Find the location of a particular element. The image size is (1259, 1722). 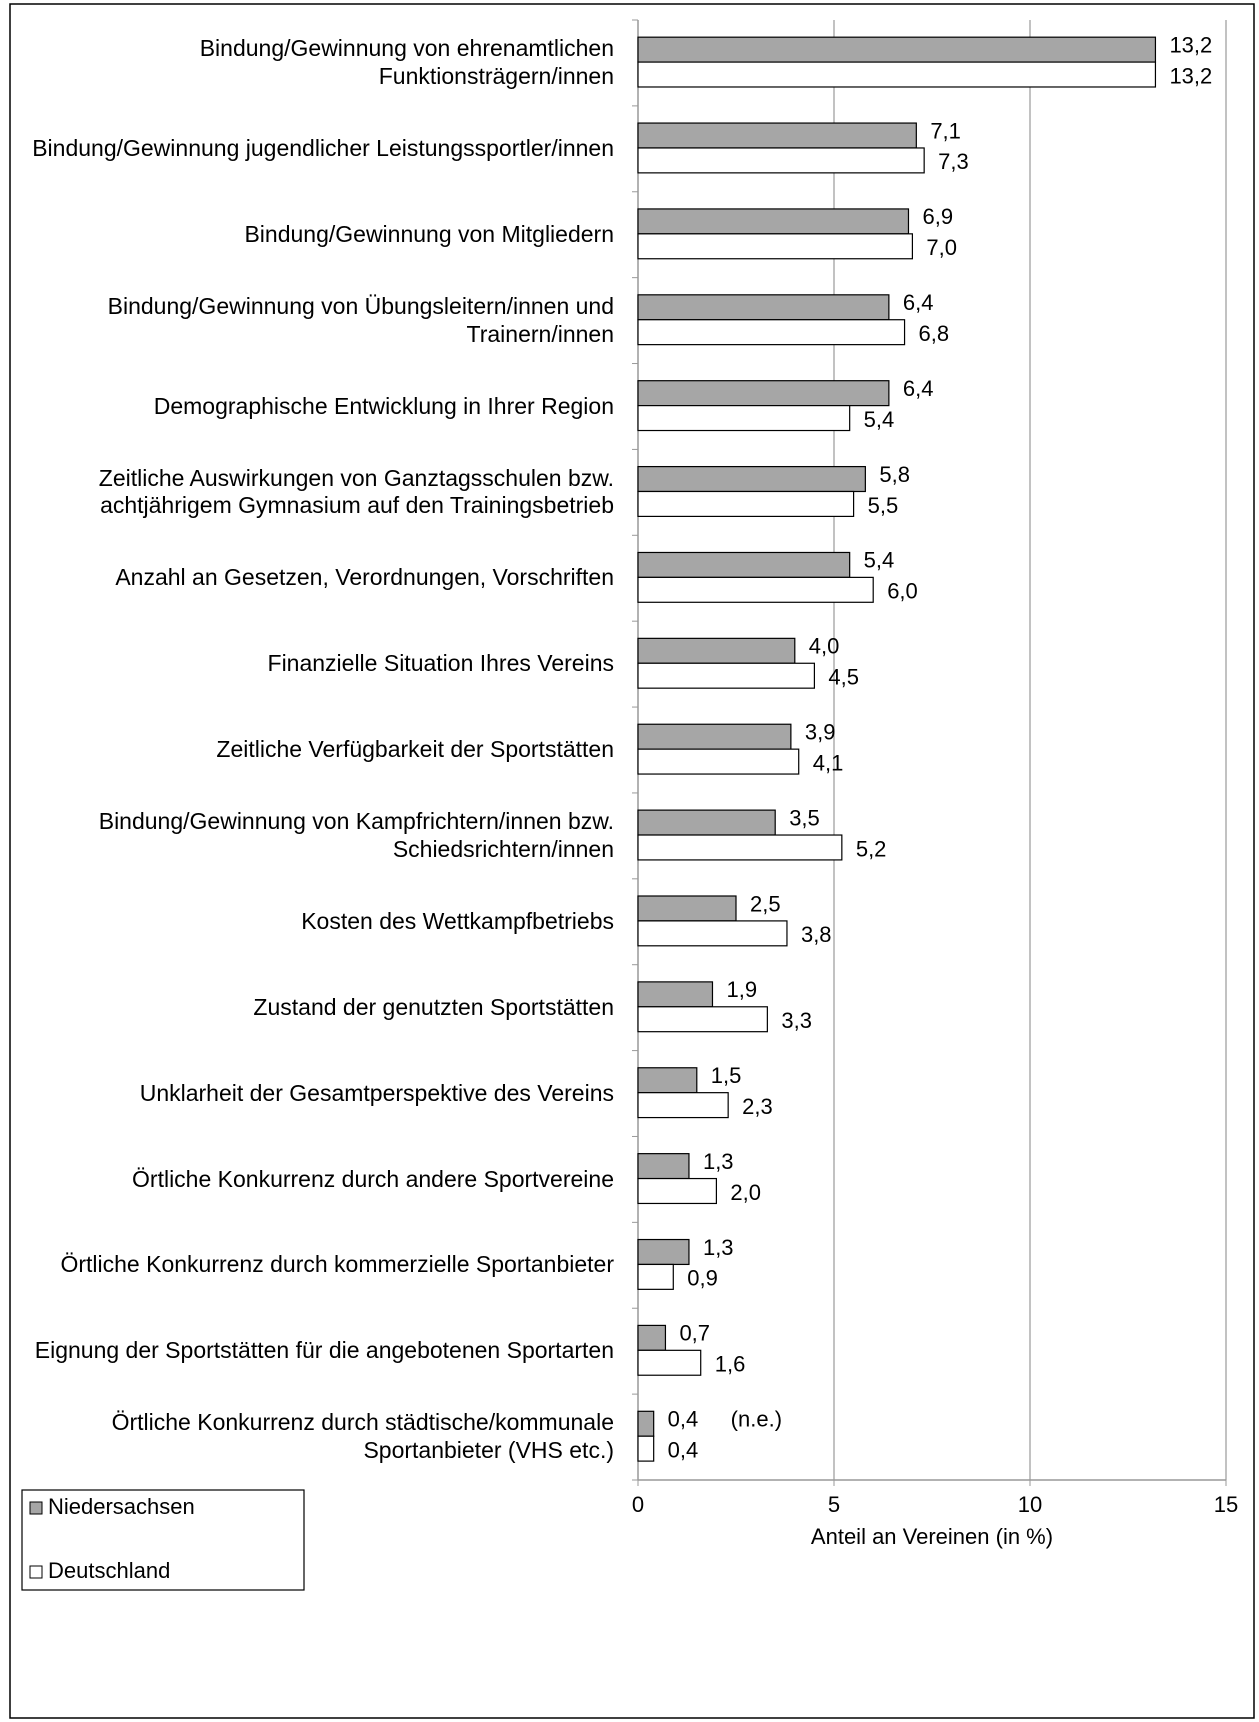

value-label: 1,9 is located at coordinates (741, 989).